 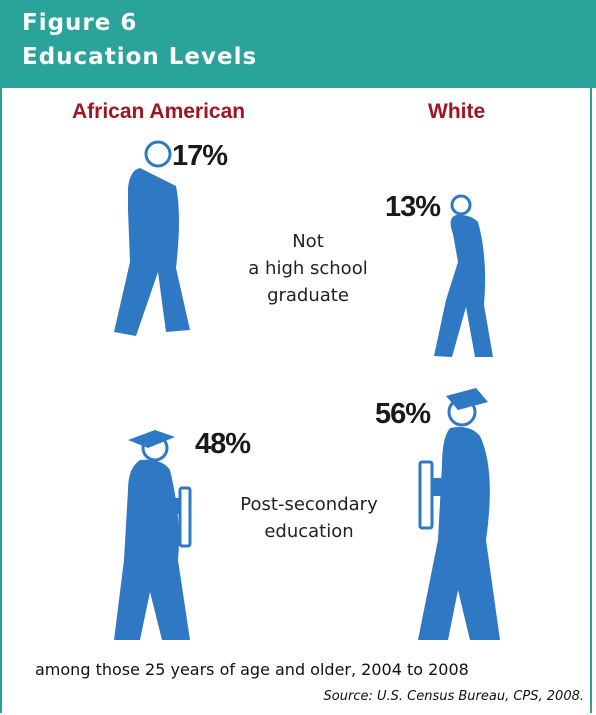 I want to click on group-label-white: White, so click(x=457, y=111).